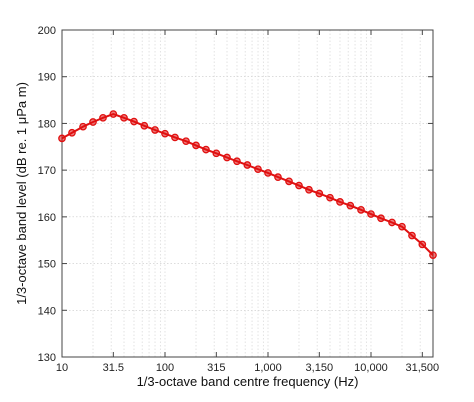 The image size is (474, 402). Describe the element at coordinates (47, 78) in the screenshot. I see `y-tick-label: 190` at that location.